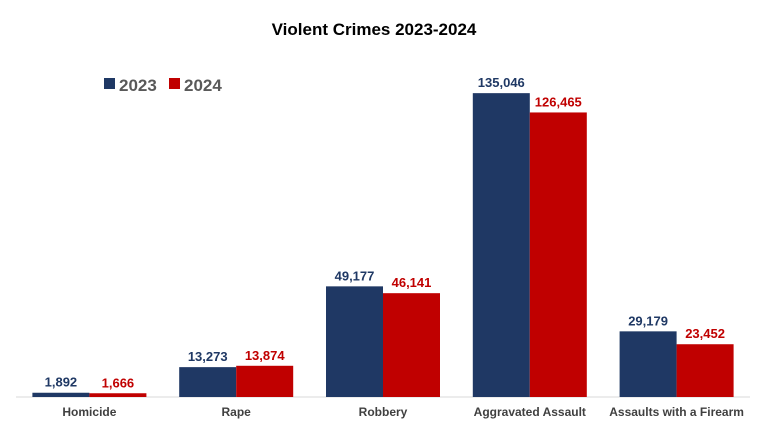 Image resolution: width=768 pixels, height=432 pixels. I want to click on bar-2023-homicide, so click(61, 394).